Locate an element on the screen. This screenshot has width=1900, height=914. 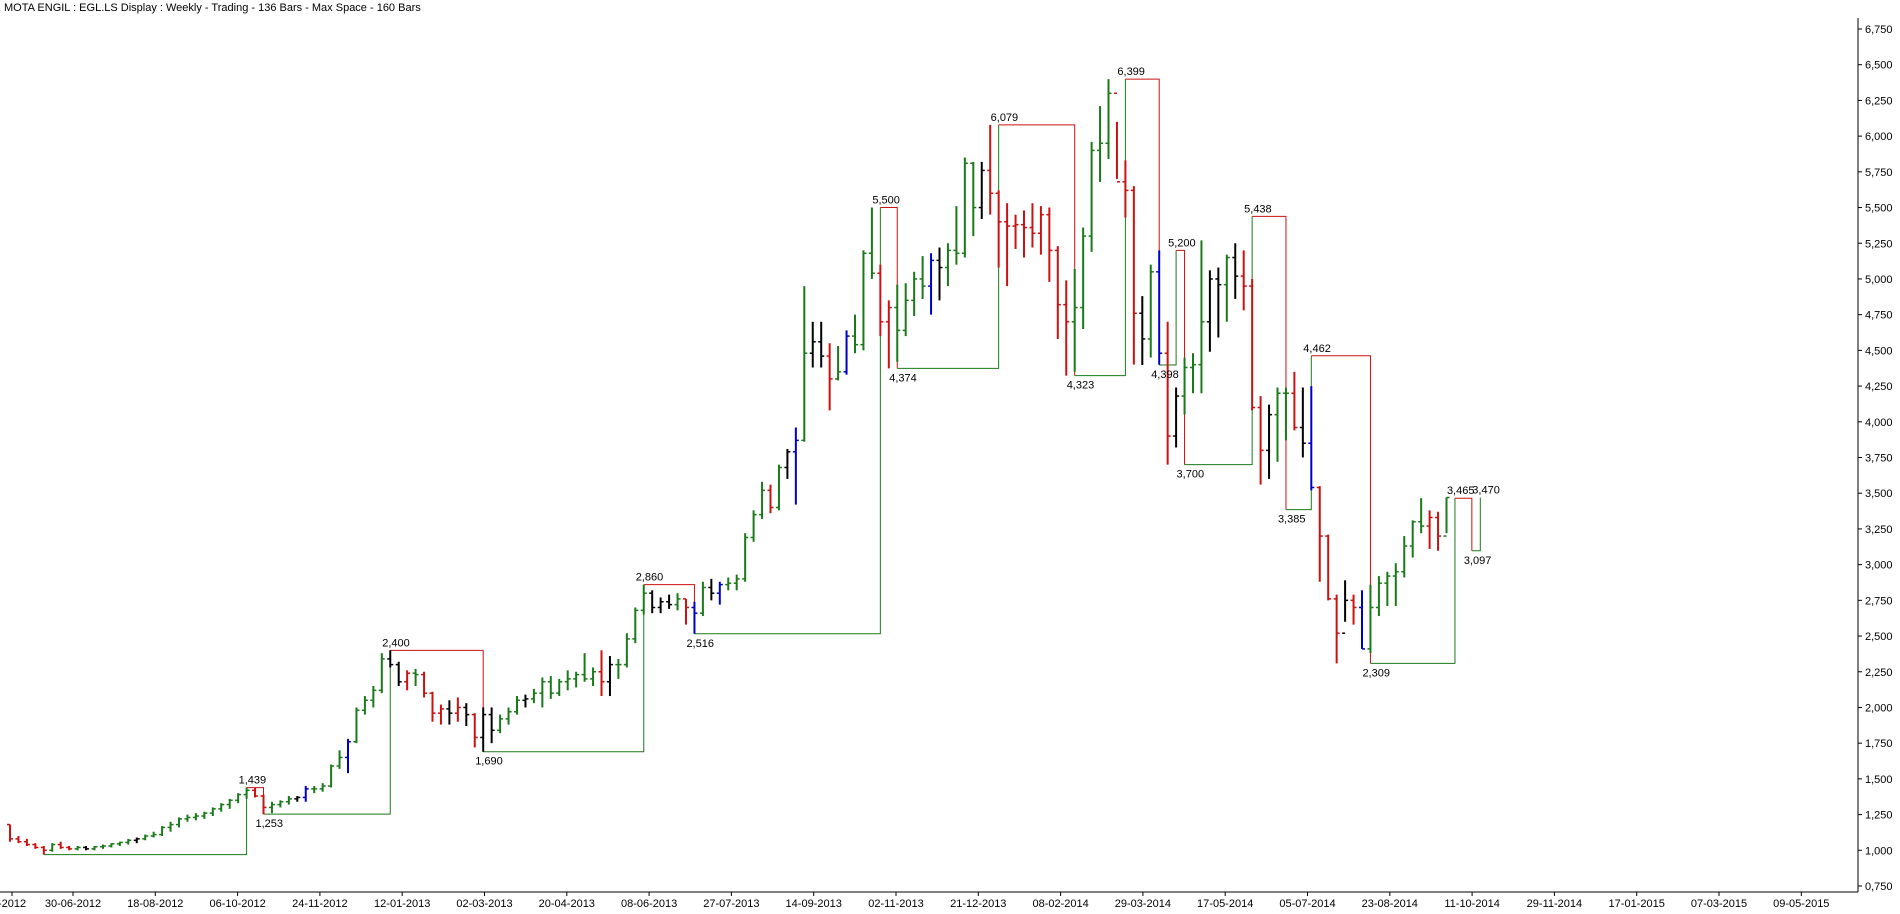
y-tick-label: 1,000 is located at coordinates (1879, 851).